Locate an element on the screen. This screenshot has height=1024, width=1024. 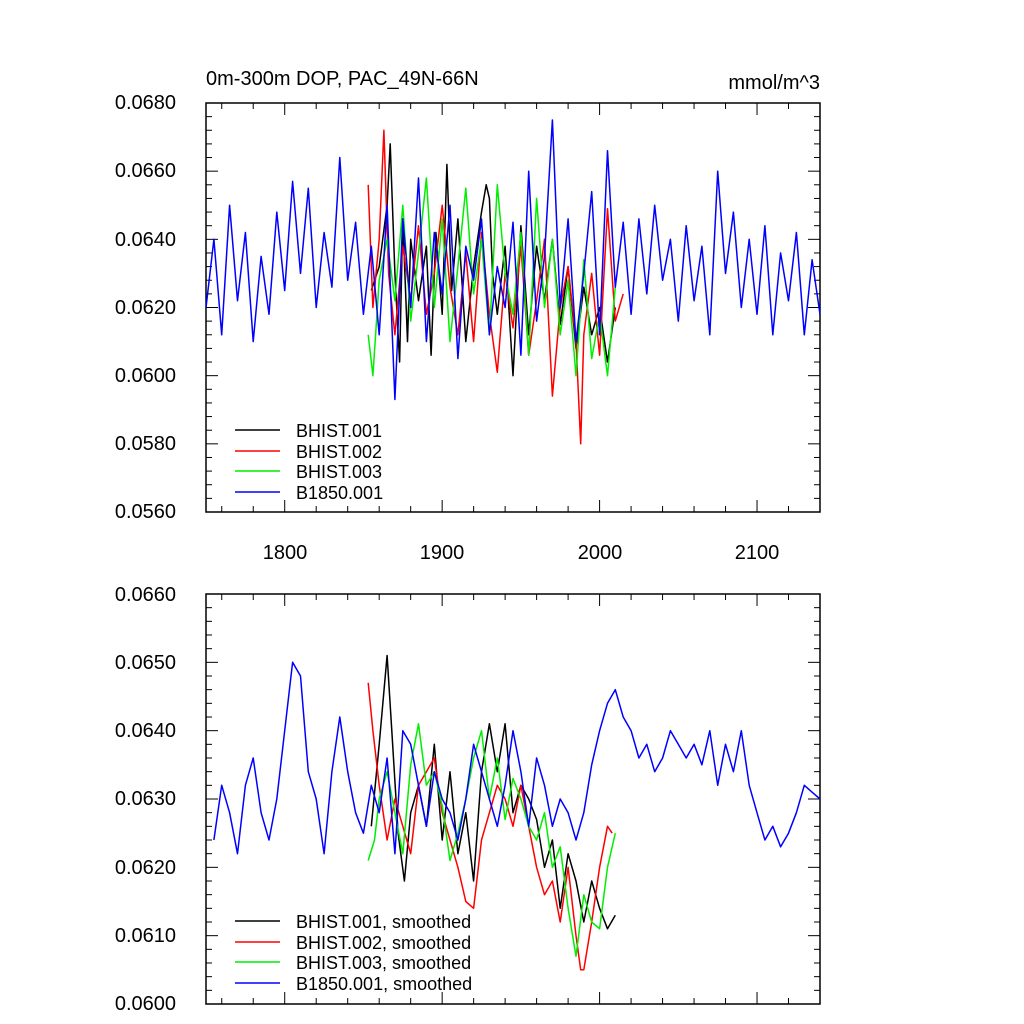
legend-label-b1850-001: B1850.001 is located at coordinates (339, 493).